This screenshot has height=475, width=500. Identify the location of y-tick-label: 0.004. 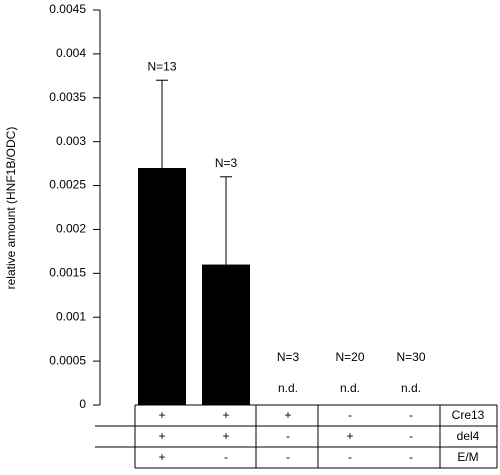
(71, 53).